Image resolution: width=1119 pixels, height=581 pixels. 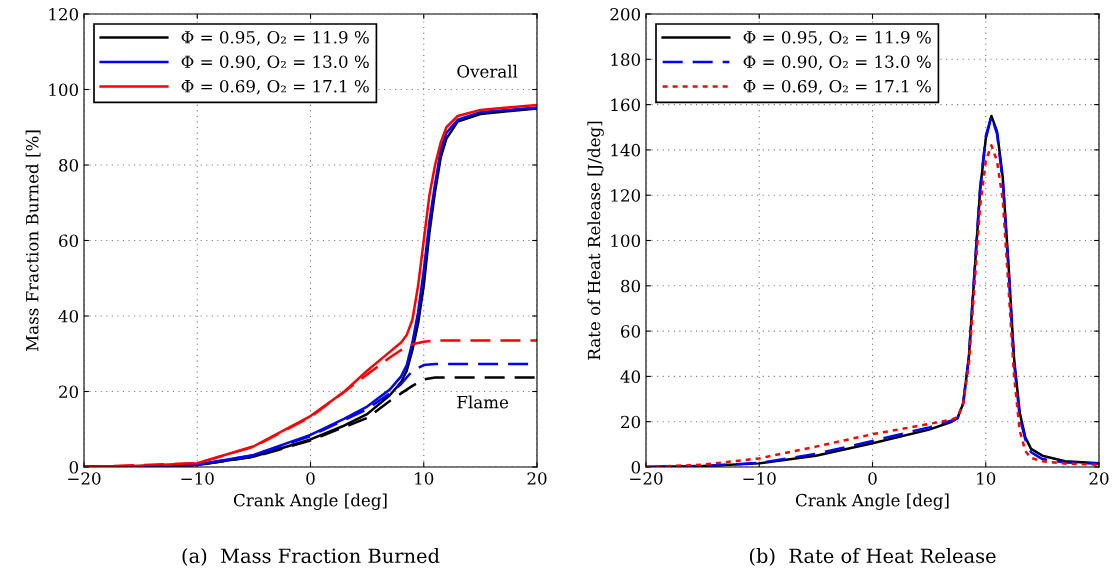 I want to click on y-axis-title: Mass Fraction Burned [%], so click(x=33, y=240).